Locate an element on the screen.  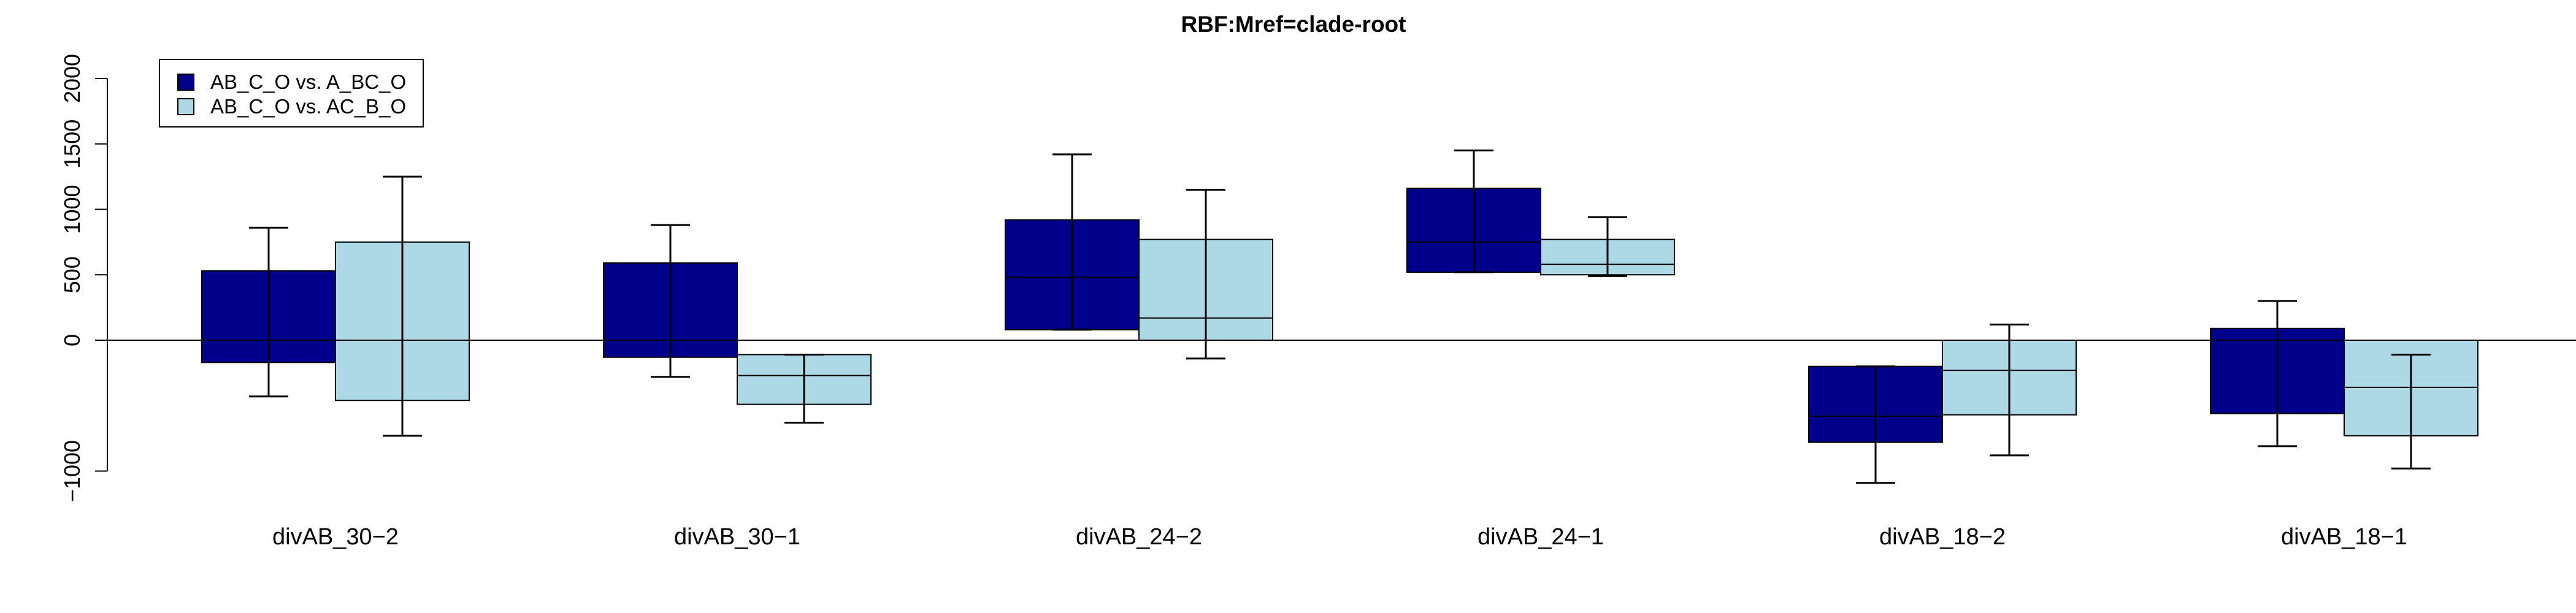
y-axis: −1000 0 500 1000 1500 2000 is located at coordinates (83, 278).